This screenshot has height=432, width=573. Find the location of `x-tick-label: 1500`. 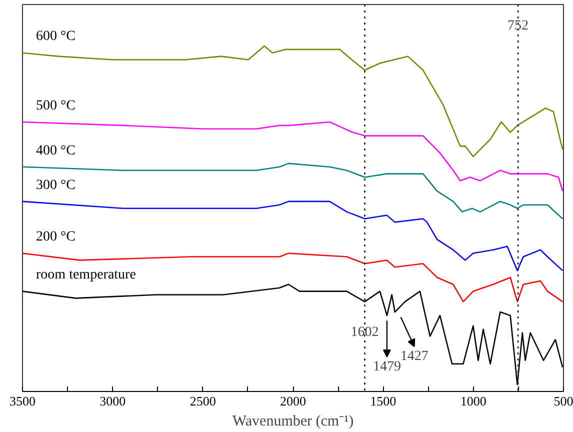

x-tick-label: 1500 is located at coordinates (383, 401).